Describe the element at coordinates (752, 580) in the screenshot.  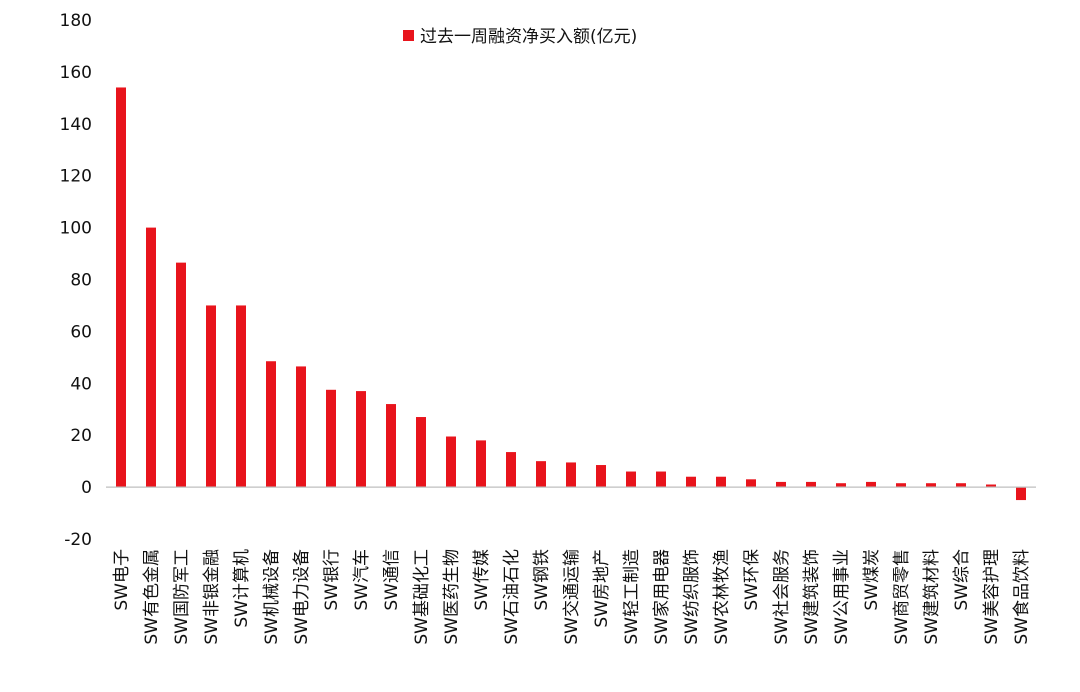
I see `x-tick-label: SW环保` at that location.